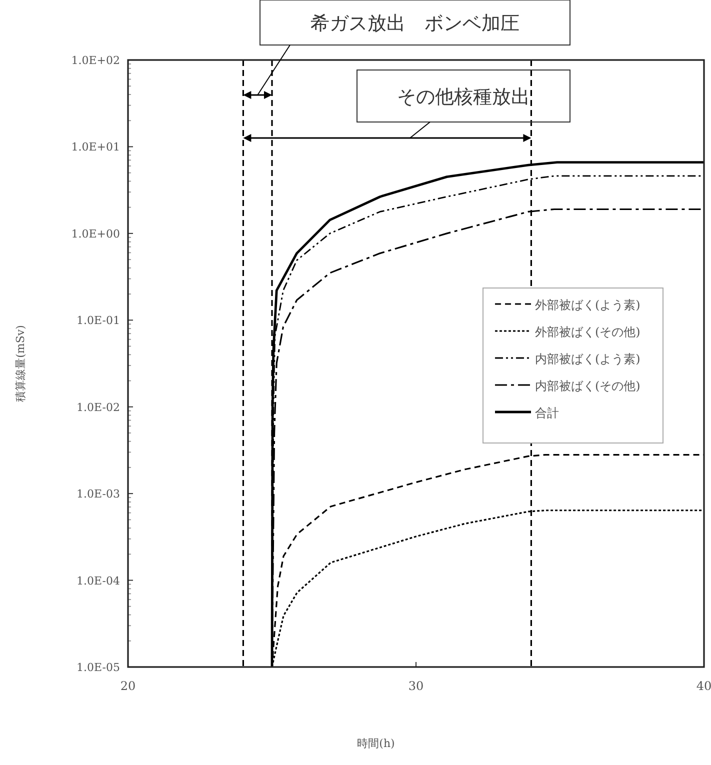 The width and height of the screenshot is (711, 765). What do you see at coordinates (415, 23) in the screenshot?
I see `text: 希ガス放出 ボンベ加圧` at bounding box center [415, 23].